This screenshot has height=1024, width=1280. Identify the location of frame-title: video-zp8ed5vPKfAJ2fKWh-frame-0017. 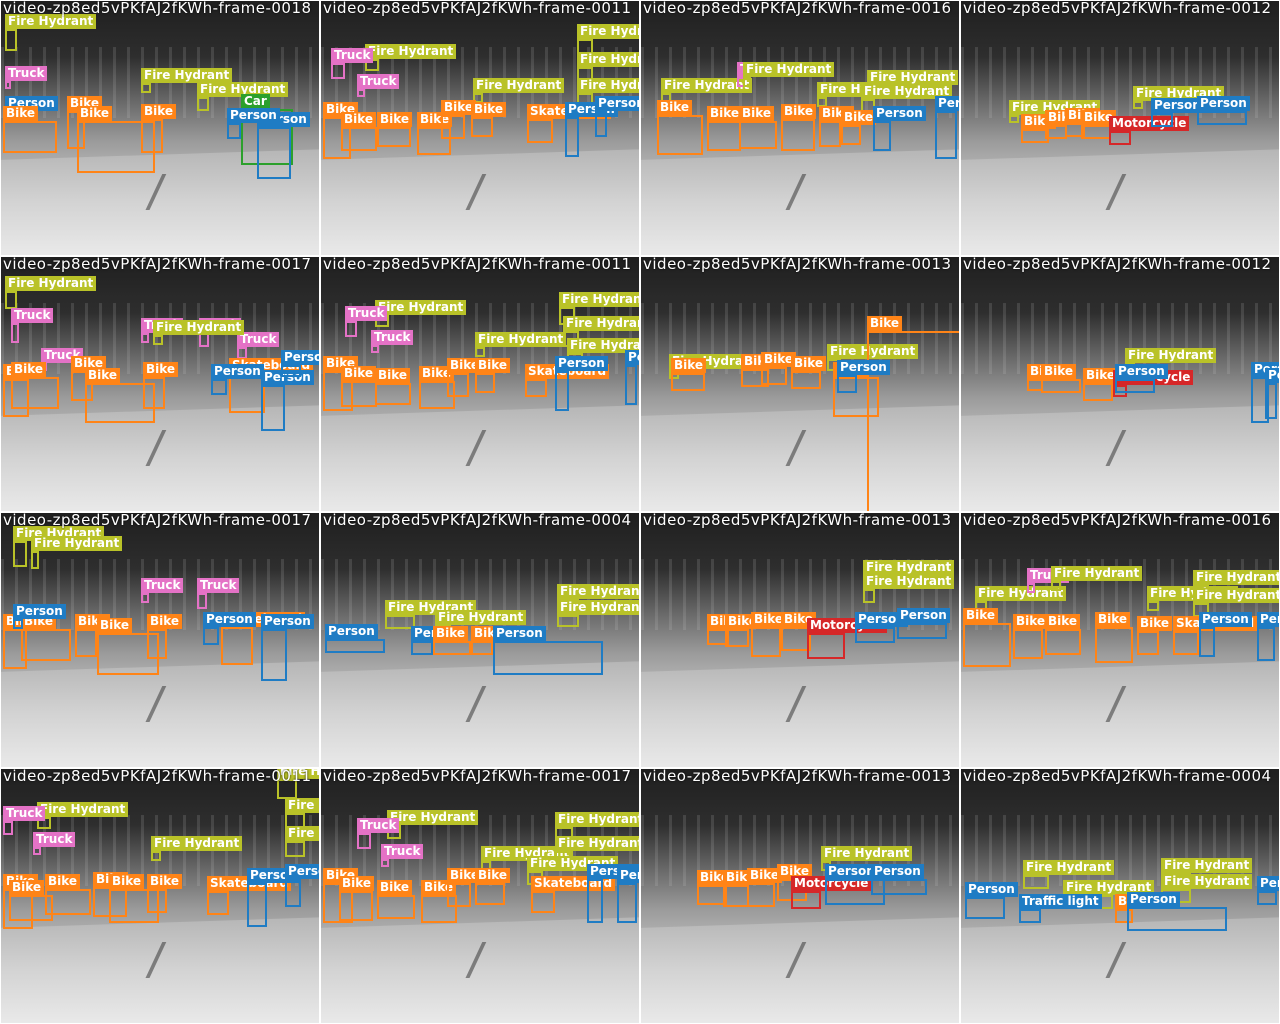
(157, 265).